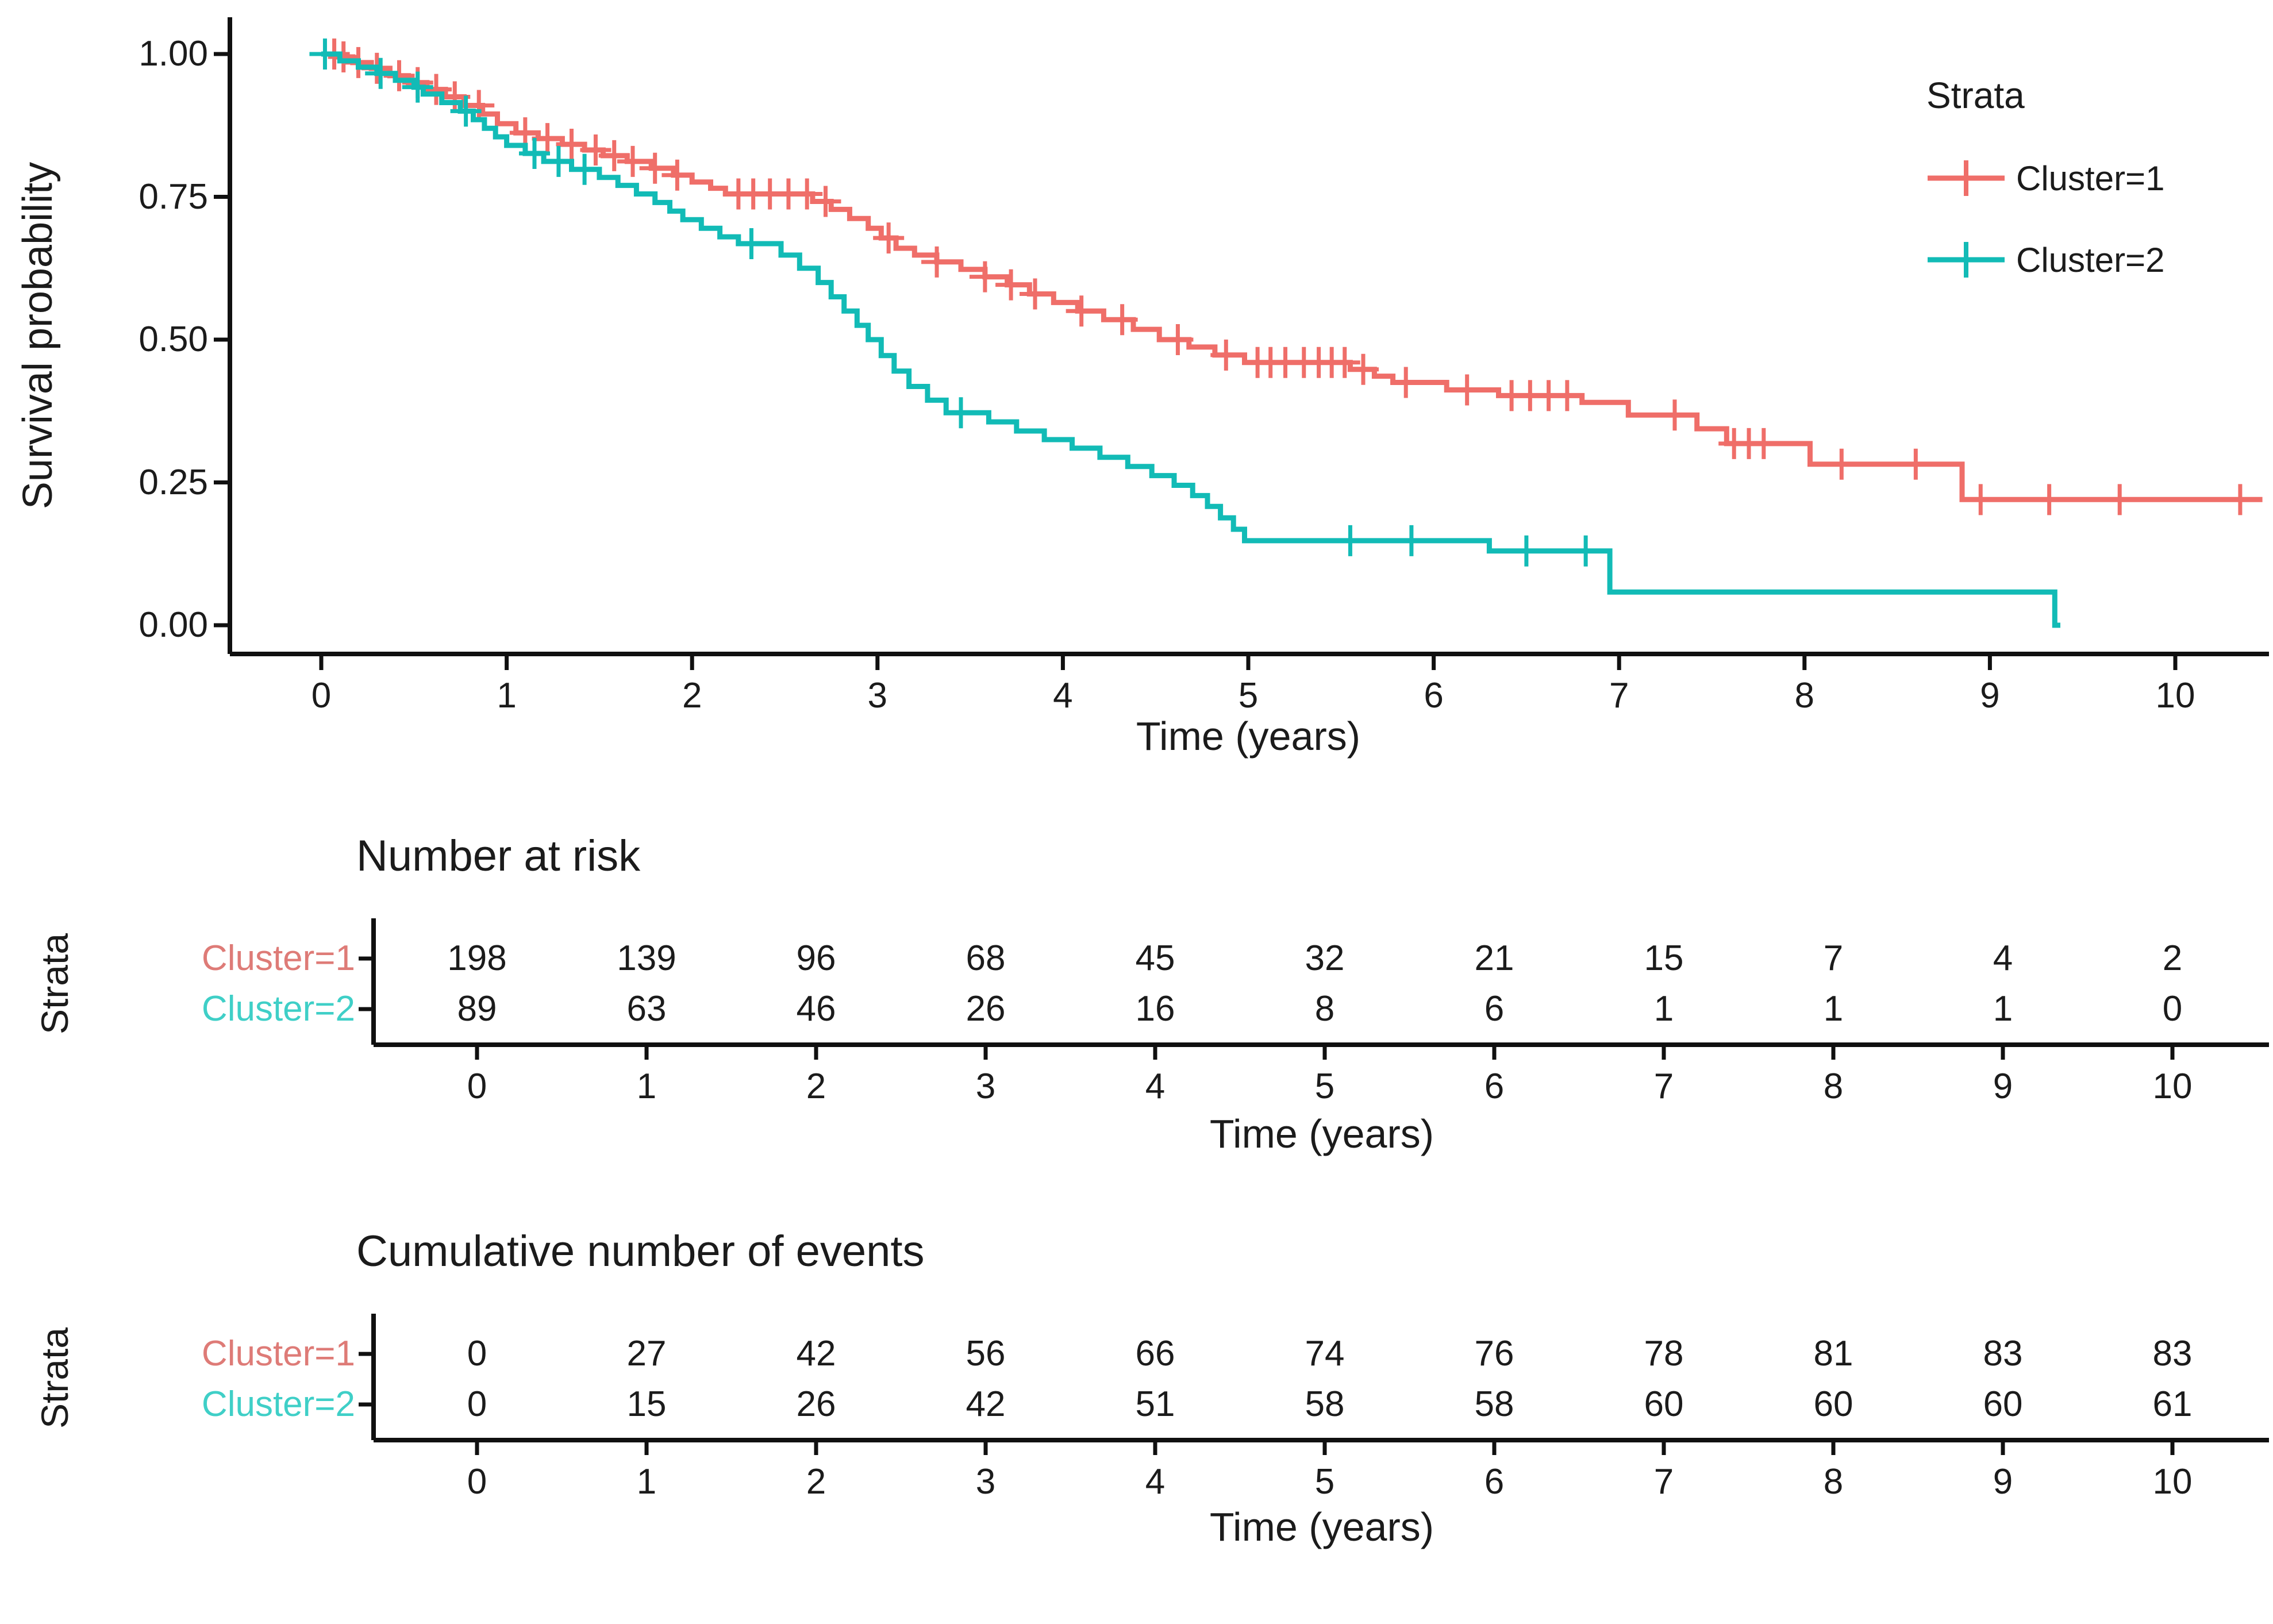  I want to click on table-cell: 78, so click(1664, 1353).